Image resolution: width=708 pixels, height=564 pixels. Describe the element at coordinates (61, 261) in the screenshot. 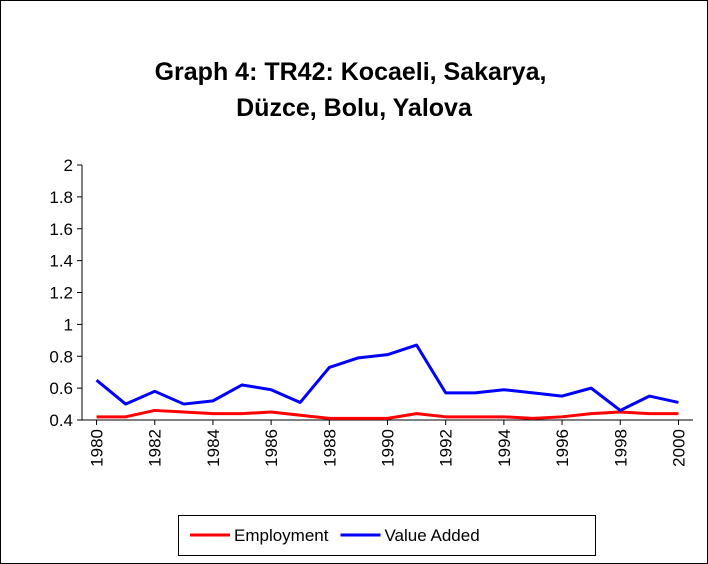

I see `y-tick-label: 1.4` at that location.